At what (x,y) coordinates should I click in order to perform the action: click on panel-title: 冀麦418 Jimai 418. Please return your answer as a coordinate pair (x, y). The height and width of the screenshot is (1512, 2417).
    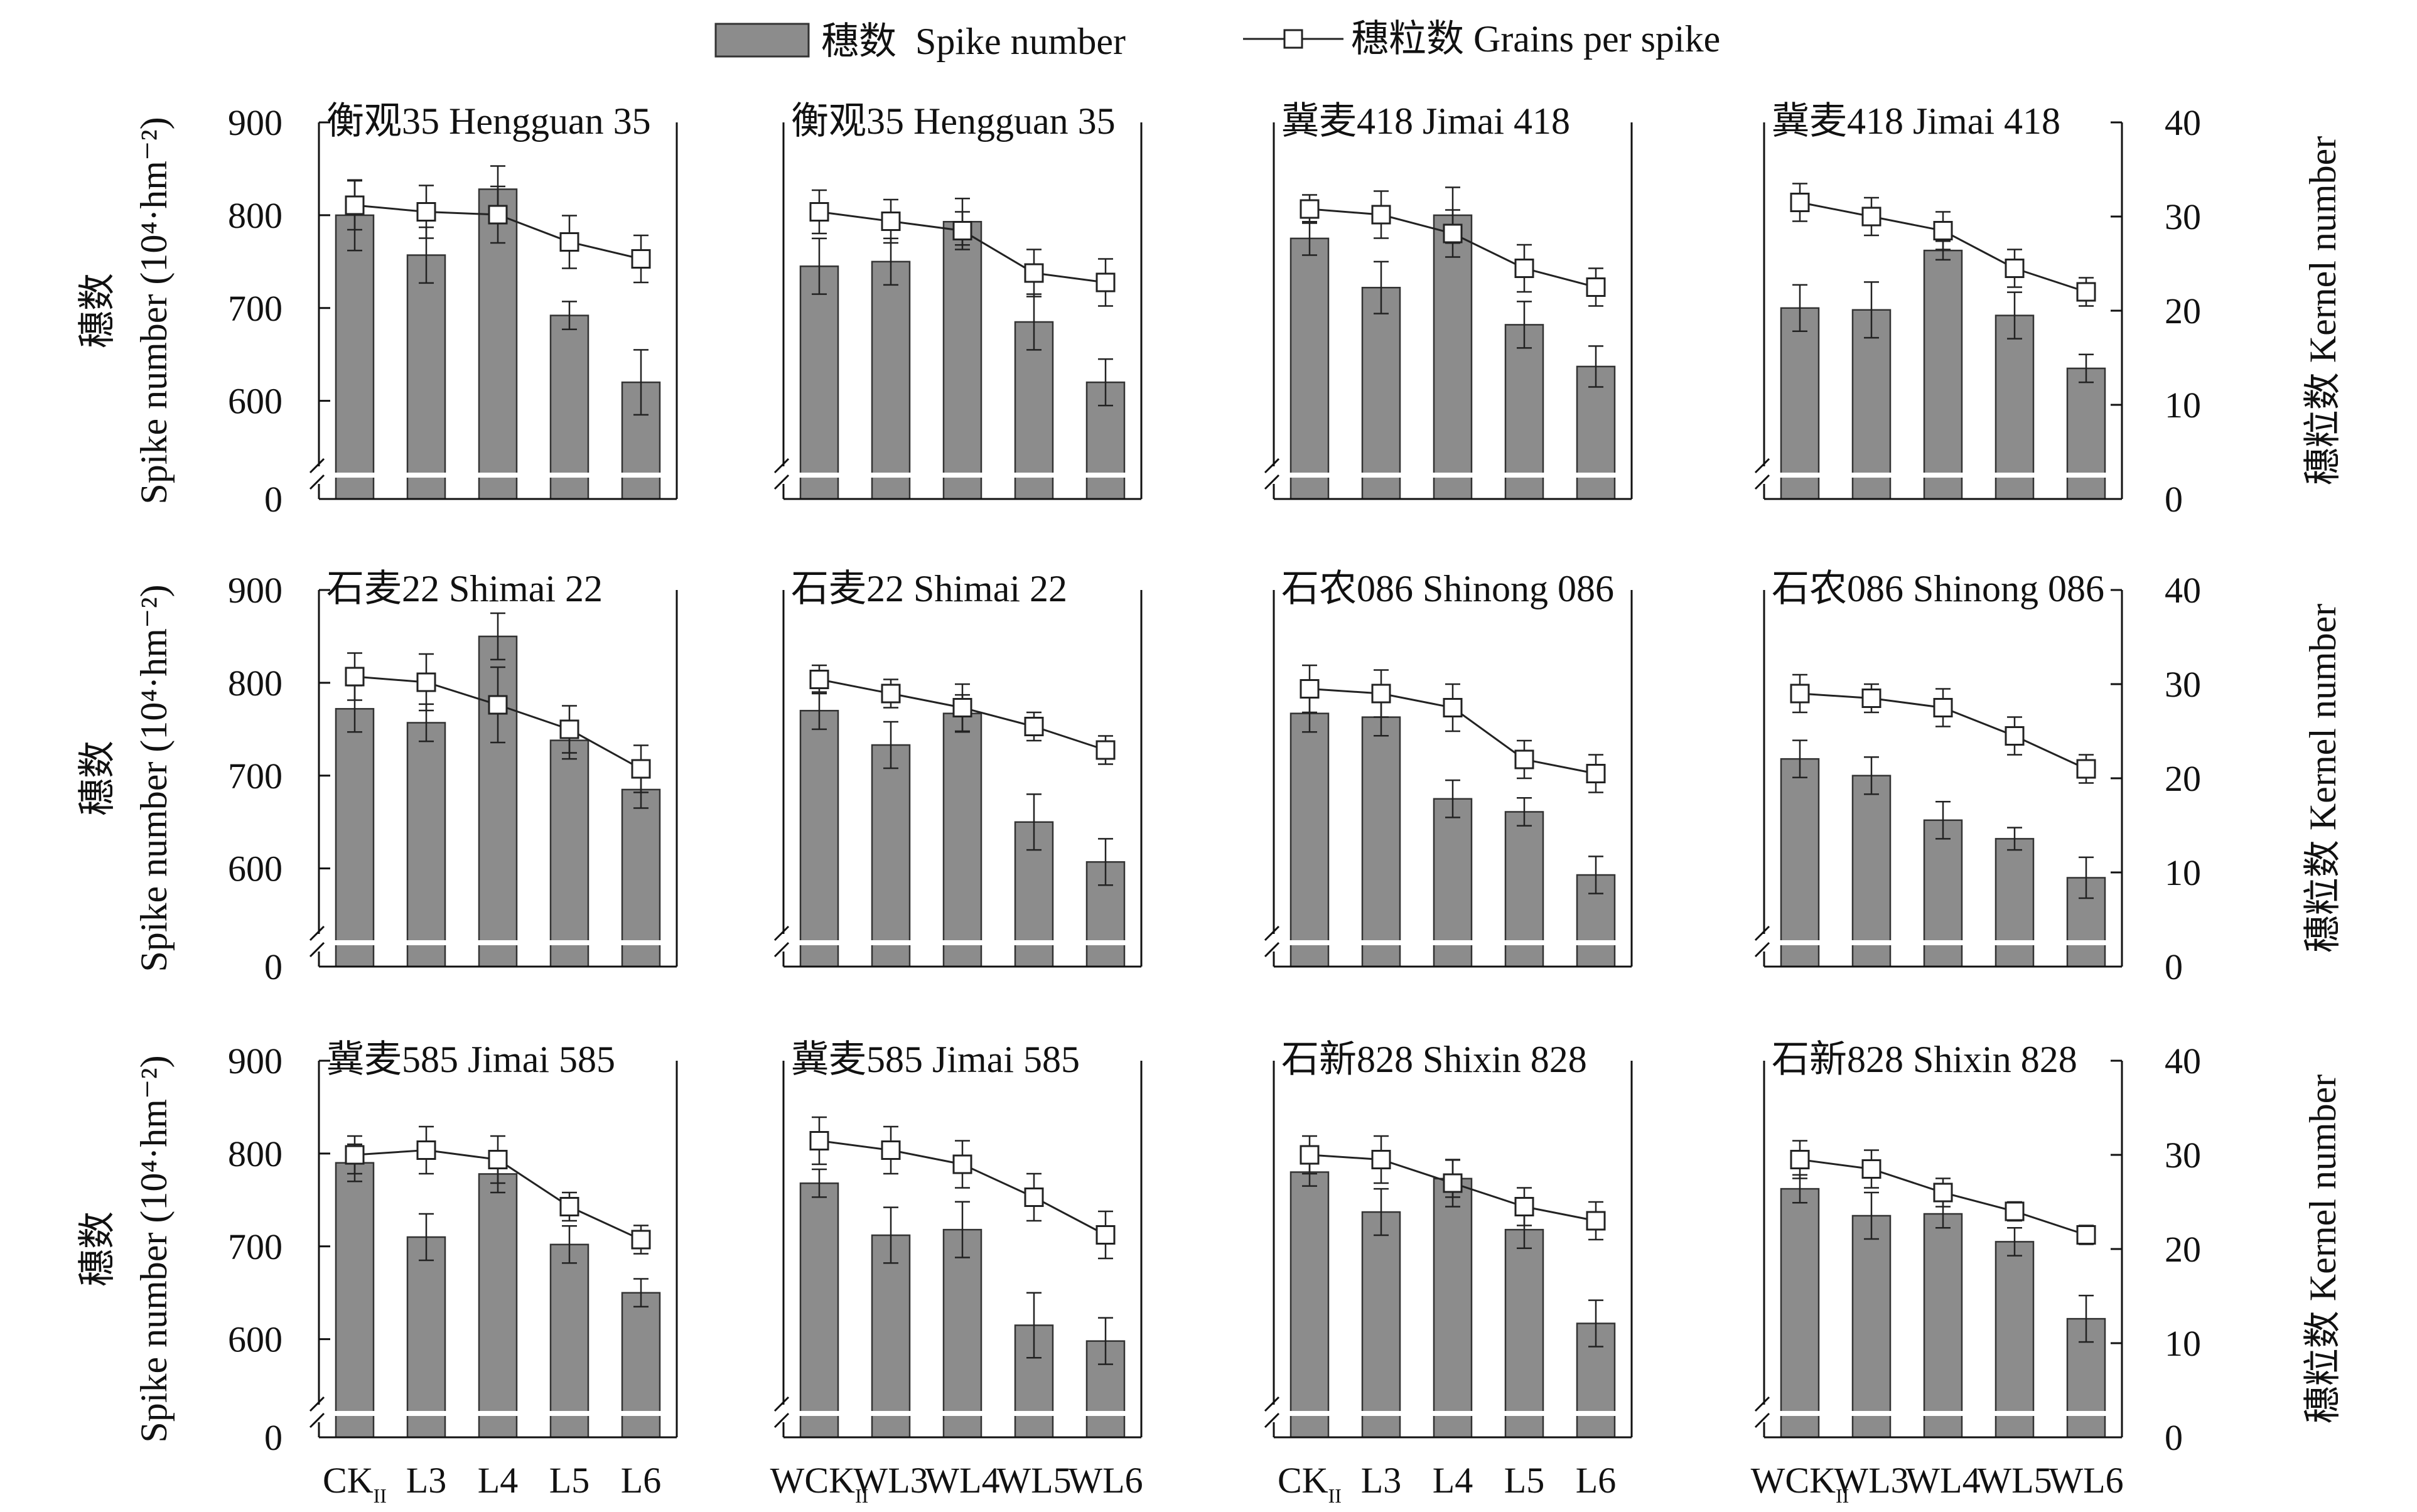
    Looking at the image, I should click on (1916, 121).